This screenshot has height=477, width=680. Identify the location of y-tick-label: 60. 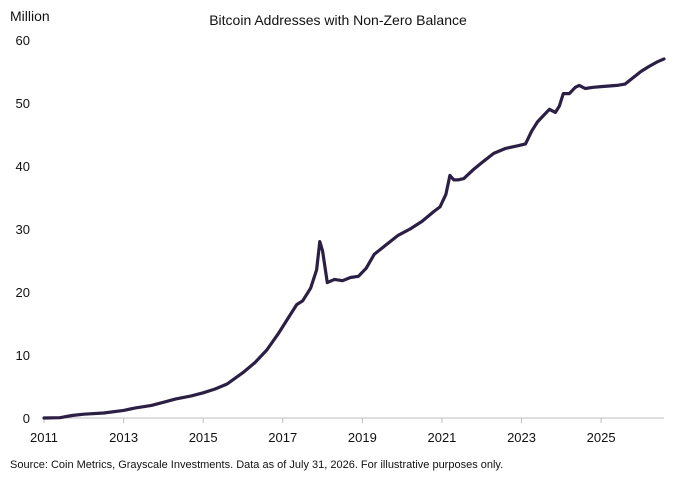
(23, 40).